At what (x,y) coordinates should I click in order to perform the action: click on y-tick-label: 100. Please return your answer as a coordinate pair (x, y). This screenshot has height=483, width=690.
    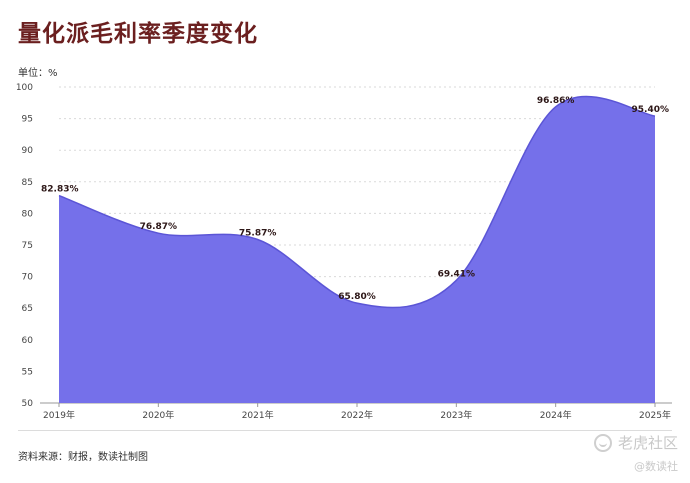
    Looking at the image, I should click on (24, 88).